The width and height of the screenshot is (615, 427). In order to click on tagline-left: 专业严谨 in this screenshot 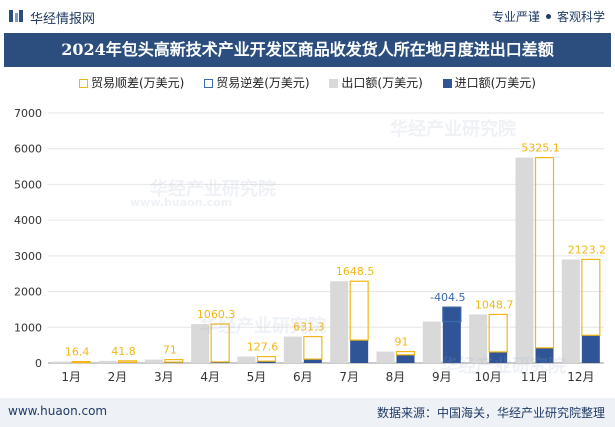, I will do `click(515, 17)`.